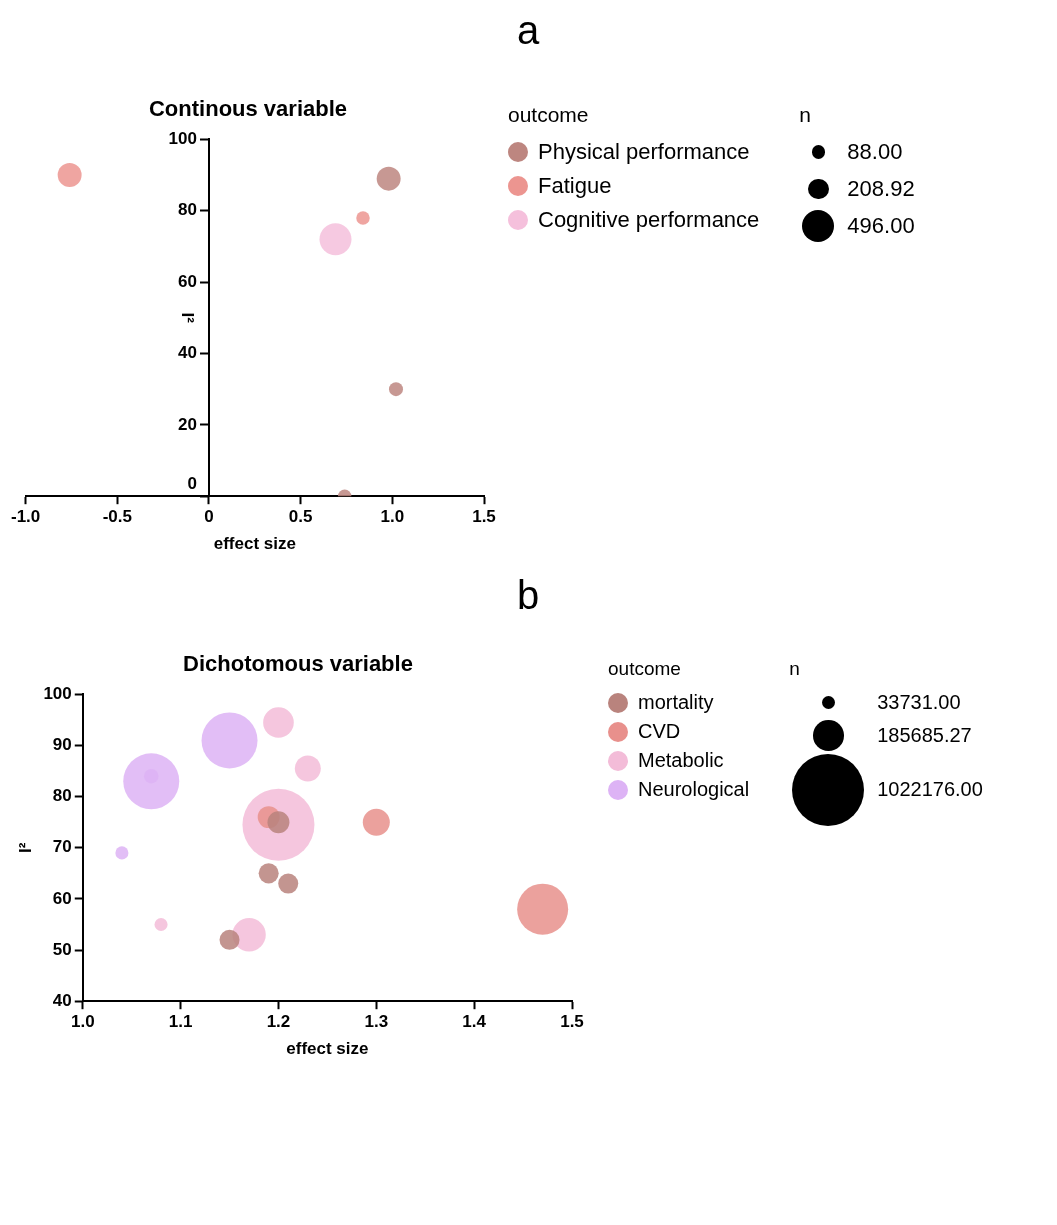  Describe the element at coordinates (528, 30) in the screenshot. I see `text: a` at that location.